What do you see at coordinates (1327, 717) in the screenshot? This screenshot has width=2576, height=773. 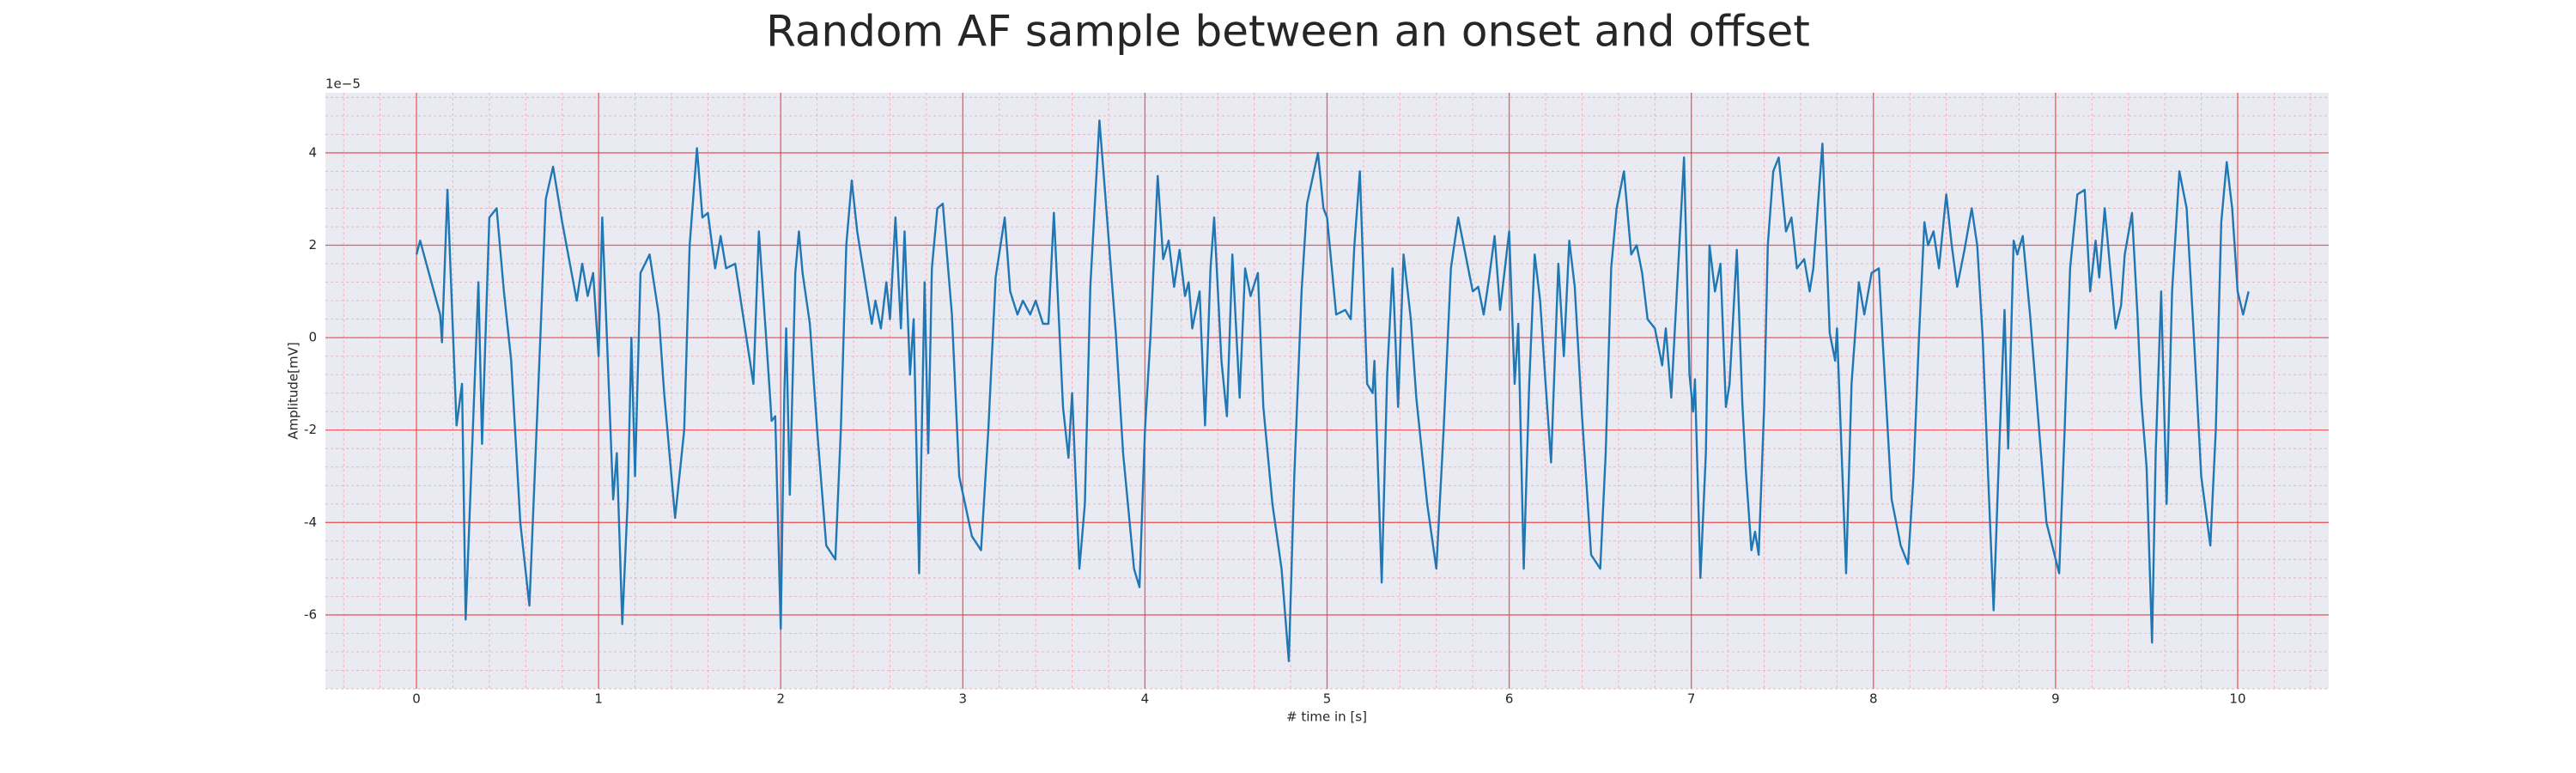 I see `x-axis-label: # time in [s]` at bounding box center [1327, 717].